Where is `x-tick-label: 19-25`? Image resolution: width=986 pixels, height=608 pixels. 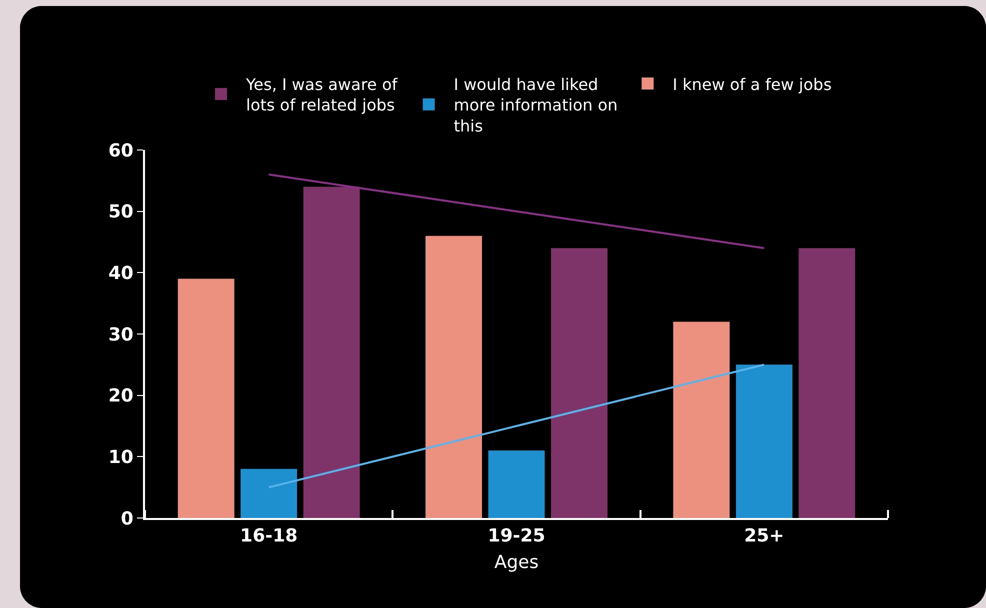 x-tick-label: 19-25 is located at coordinates (517, 536).